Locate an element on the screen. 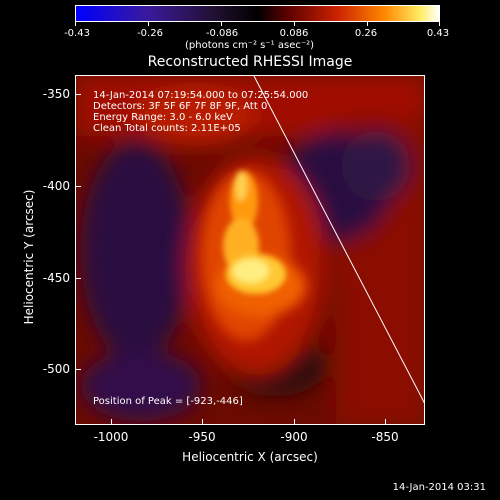 This screenshot has width=500, height=500. info-energy-range: Energy Range: 3.0 - 6.0 keV is located at coordinates (163, 117).